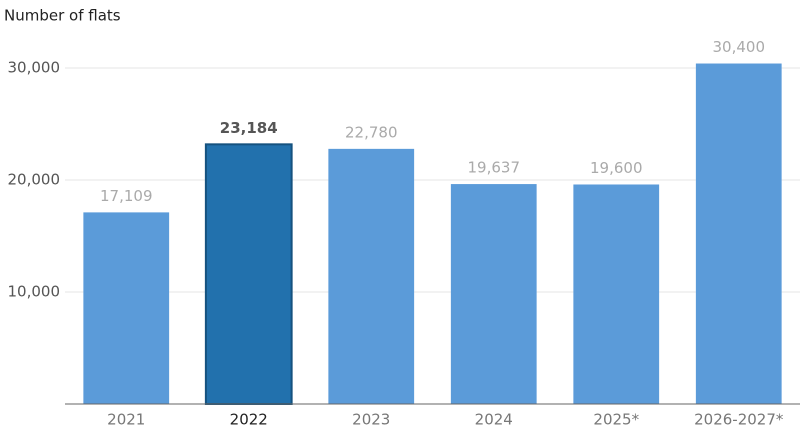 This screenshot has height=428, width=800. What do you see at coordinates (371, 419) in the screenshot?
I see `x-tick-label: 2023` at bounding box center [371, 419].